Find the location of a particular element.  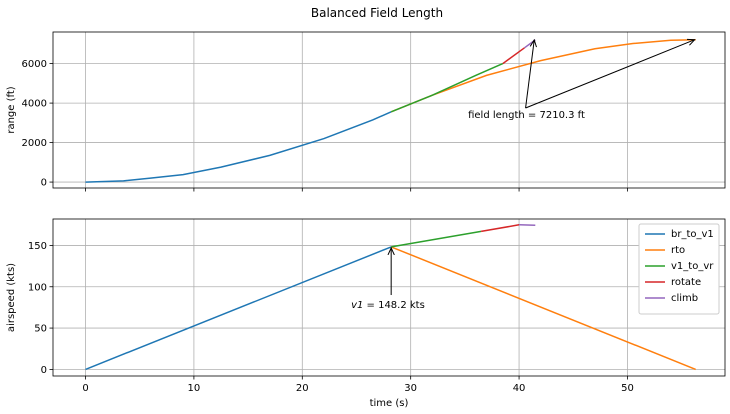

x-axis-label: time (s) is located at coordinates (389, 403).